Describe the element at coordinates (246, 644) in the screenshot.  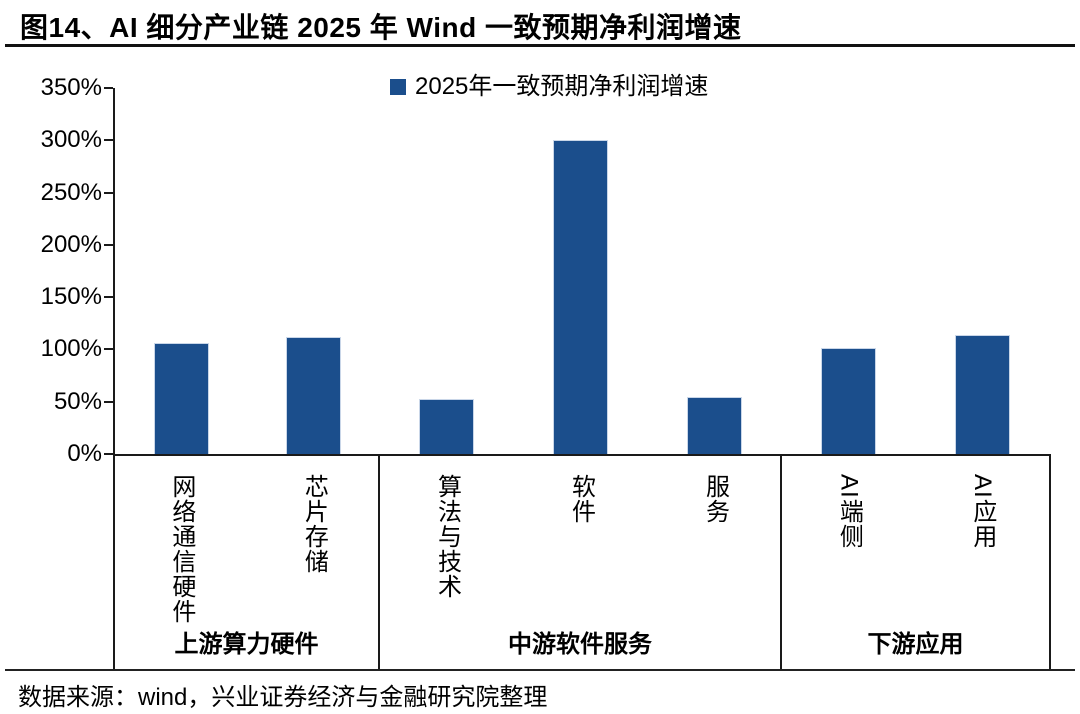
I see `group-label: 上游算力硬件` at that location.